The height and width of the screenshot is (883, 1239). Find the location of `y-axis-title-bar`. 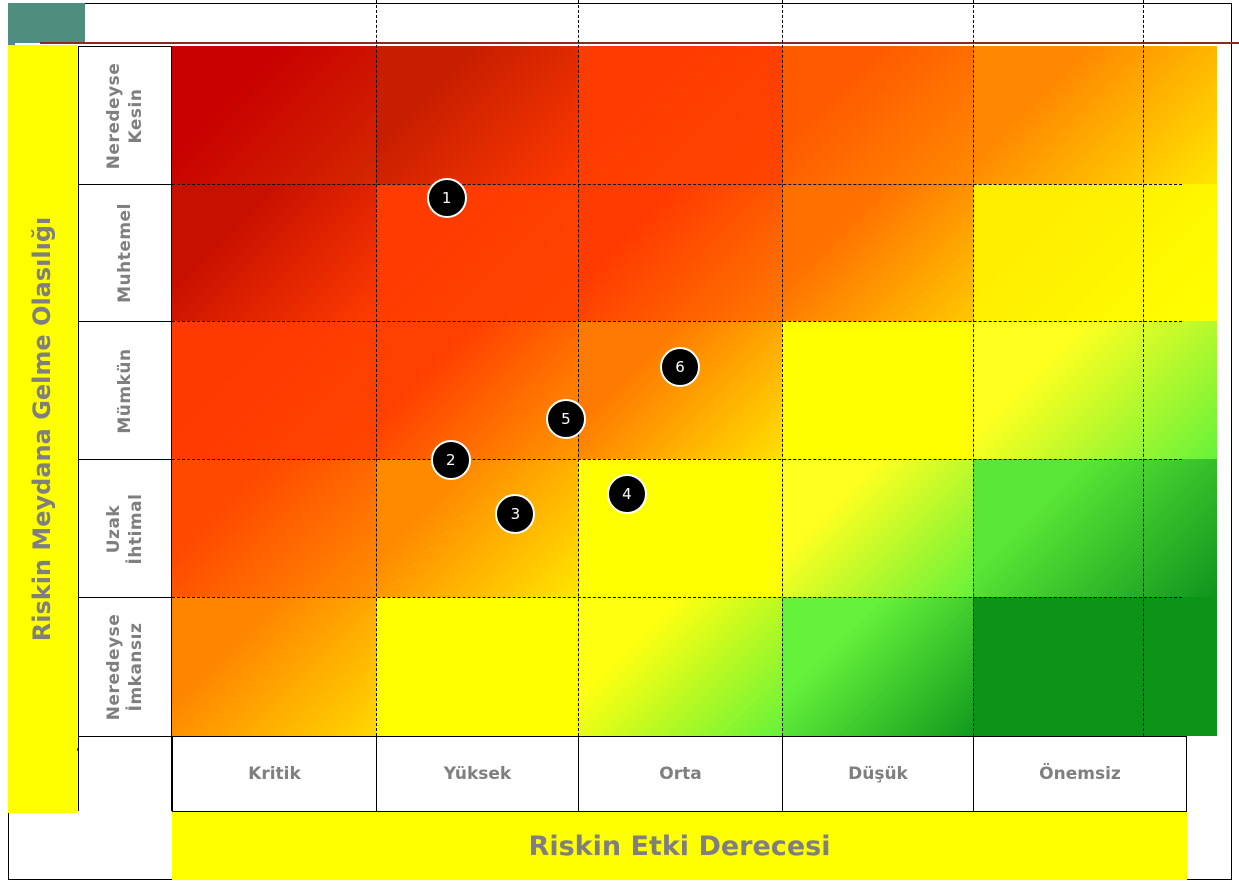

y-axis-title-bar is located at coordinates (42, 429).